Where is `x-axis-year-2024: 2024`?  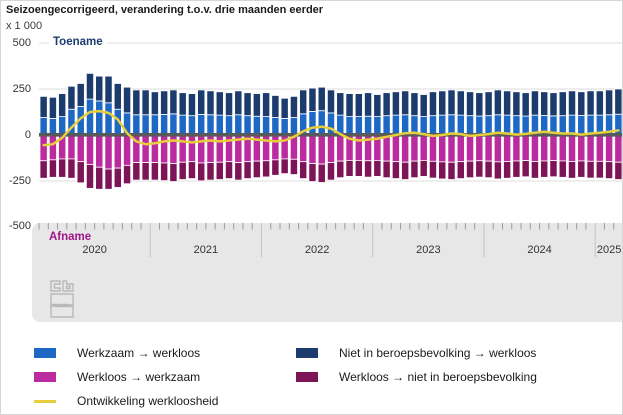
x-axis-year-2024: 2024 is located at coordinates (539, 250).